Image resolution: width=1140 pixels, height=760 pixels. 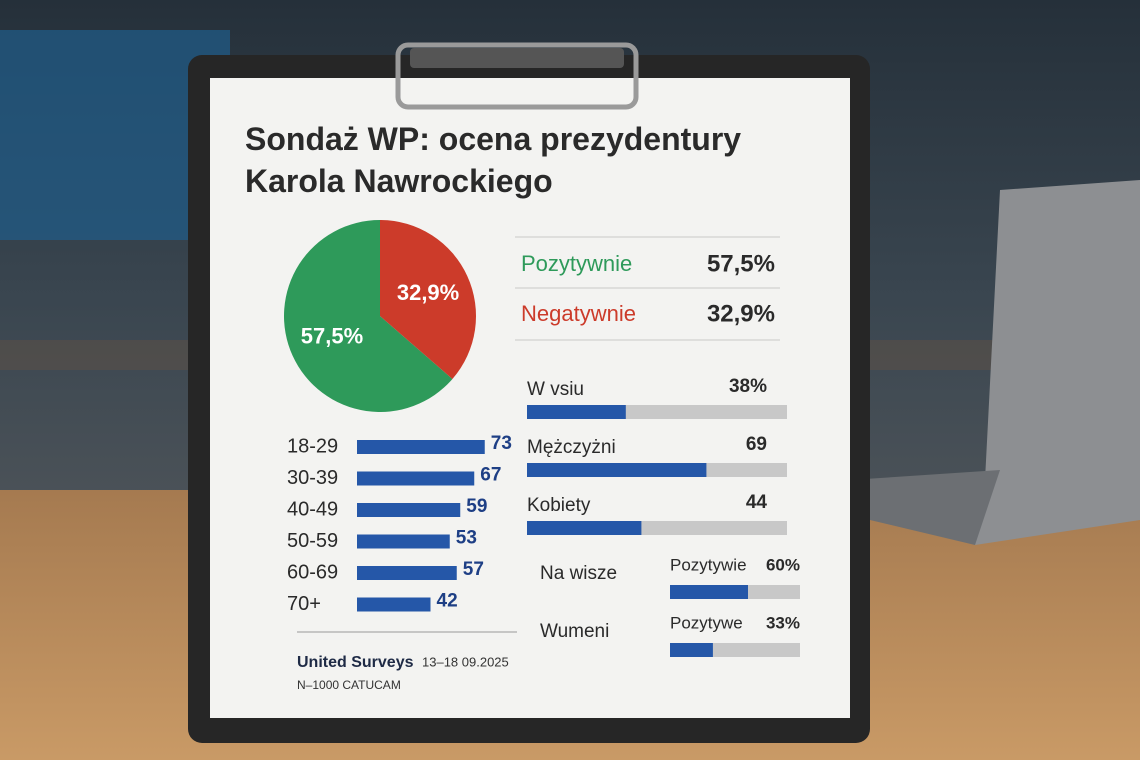 I want to click on category-label: 30-39, so click(x=312, y=478).